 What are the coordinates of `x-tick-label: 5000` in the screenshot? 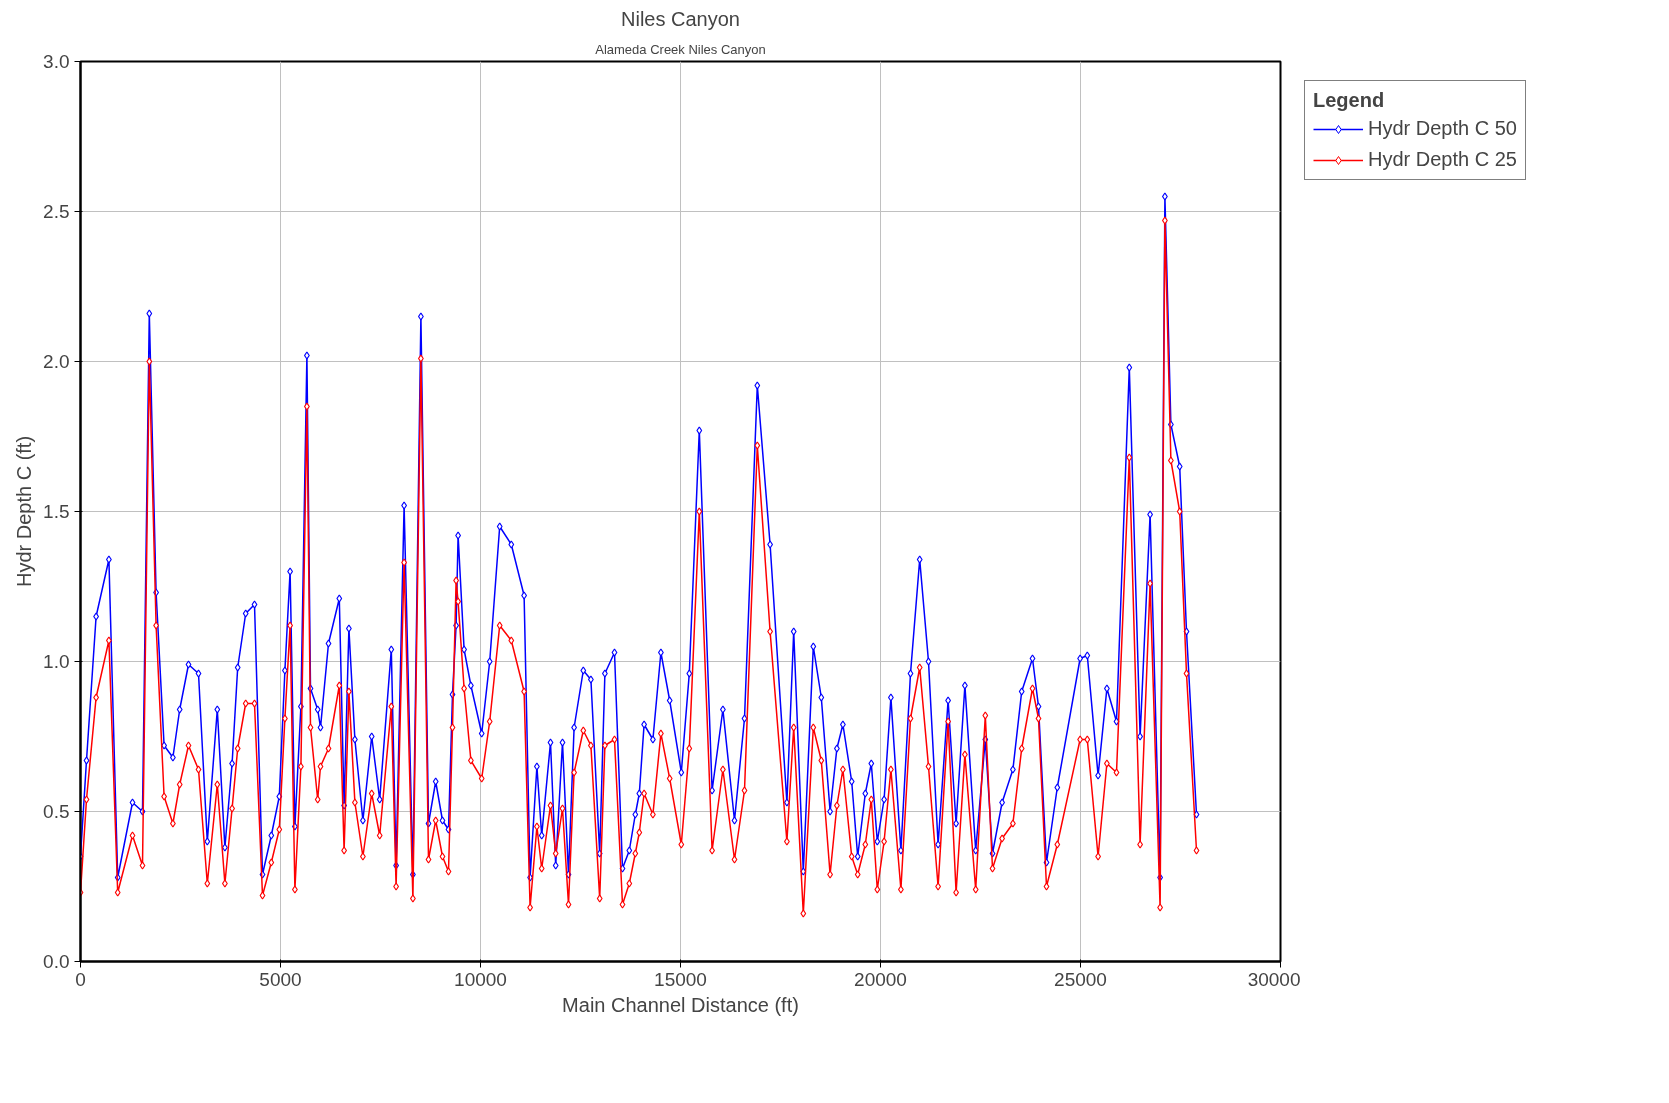 It's located at (280, 979).